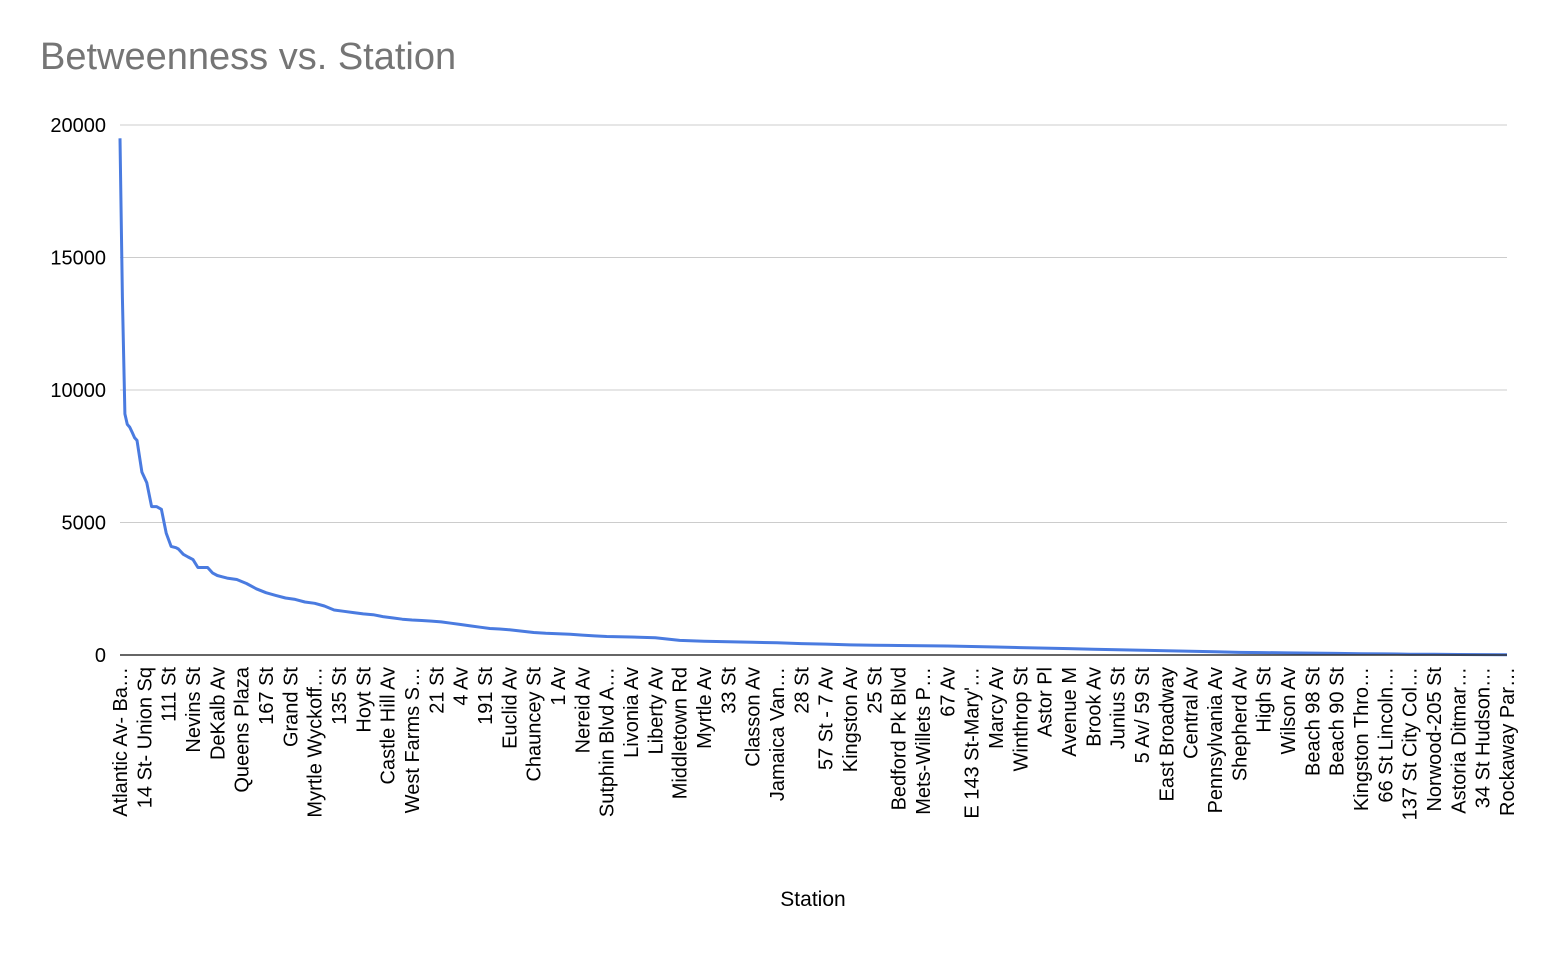  Describe the element at coordinates (145, 737) in the screenshot. I see `x-tick-label: 14 St- Union Sq` at that location.